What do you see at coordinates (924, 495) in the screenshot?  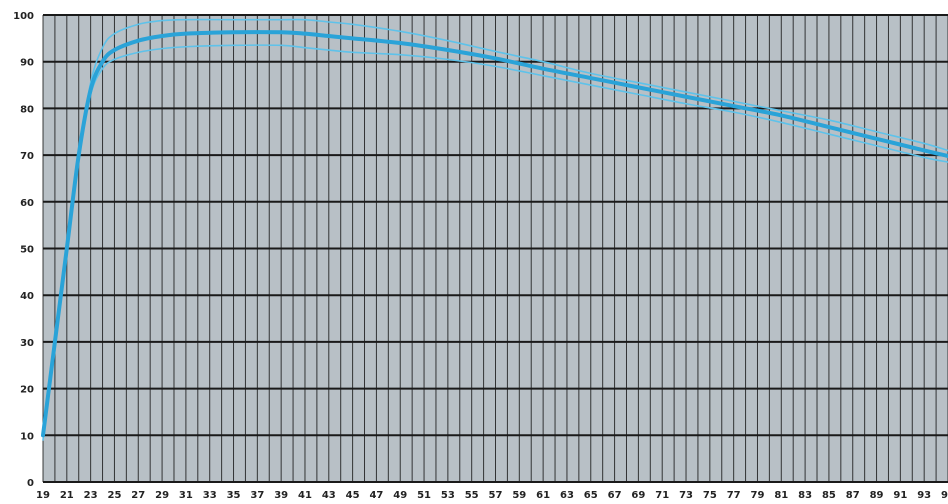 I see `x-tick-label: 93` at bounding box center [924, 495].